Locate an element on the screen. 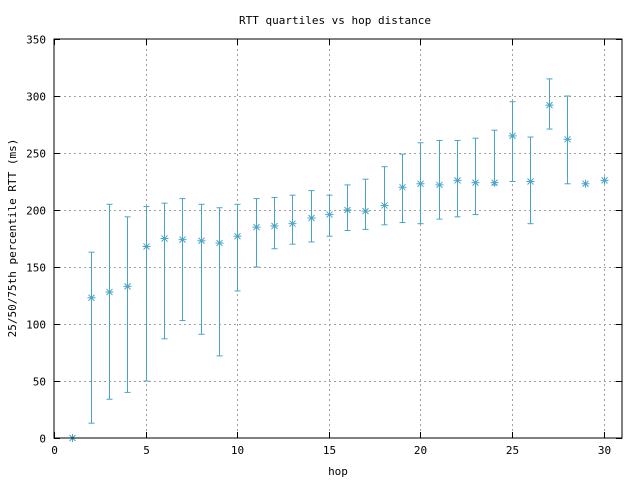  y-tick-label: 100 is located at coordinates (36, 325).